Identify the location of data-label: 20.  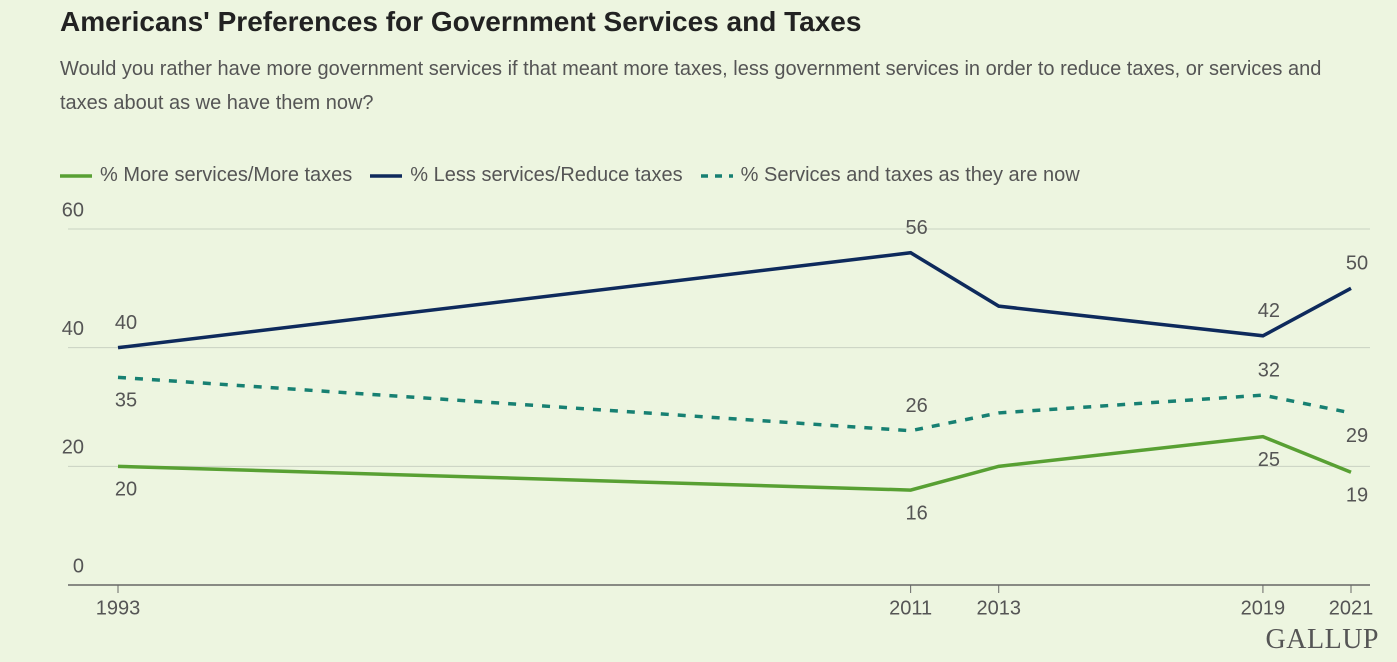
(126, 490).